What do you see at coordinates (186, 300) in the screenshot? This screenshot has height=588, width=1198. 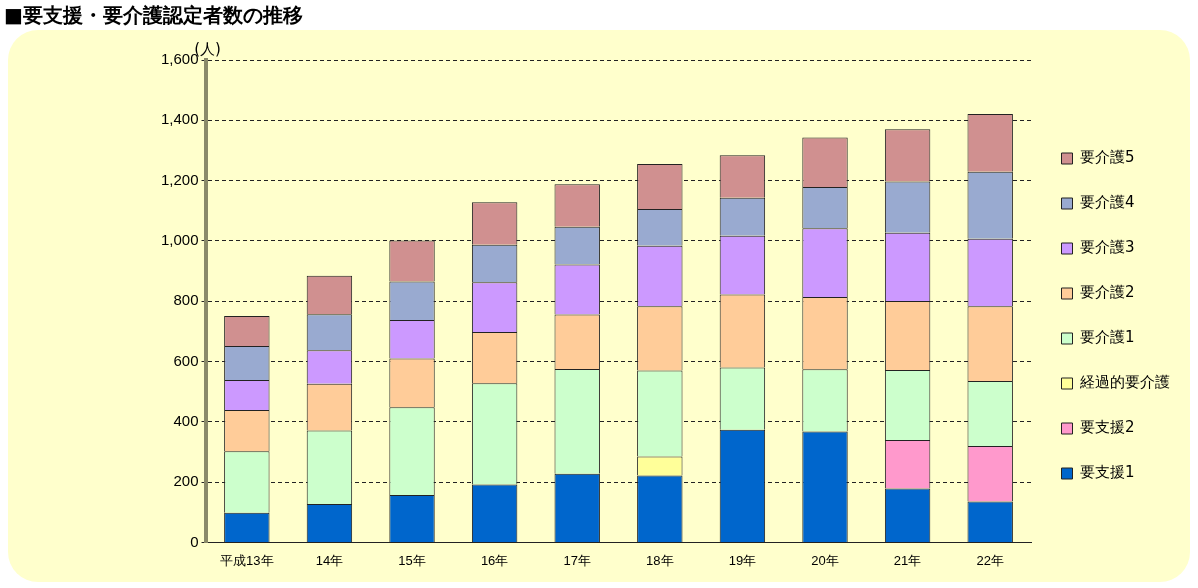 I see `y-tick-label: 800` at bounding box center [186, 300].